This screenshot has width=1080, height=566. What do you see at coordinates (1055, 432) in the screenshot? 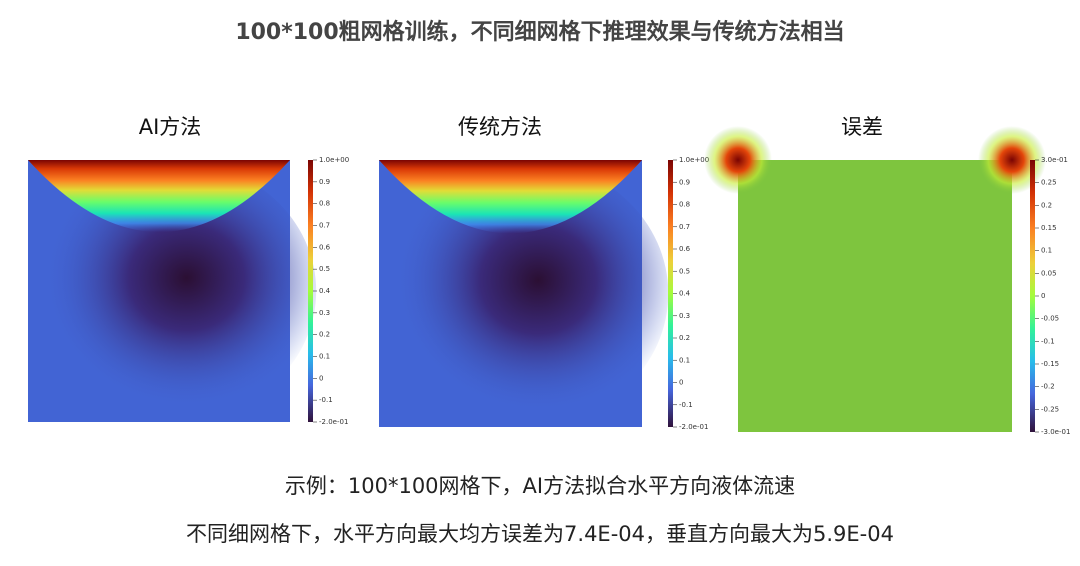
I see `colorbar-label: -3.0e-01` at bounding box center [1055, 432].